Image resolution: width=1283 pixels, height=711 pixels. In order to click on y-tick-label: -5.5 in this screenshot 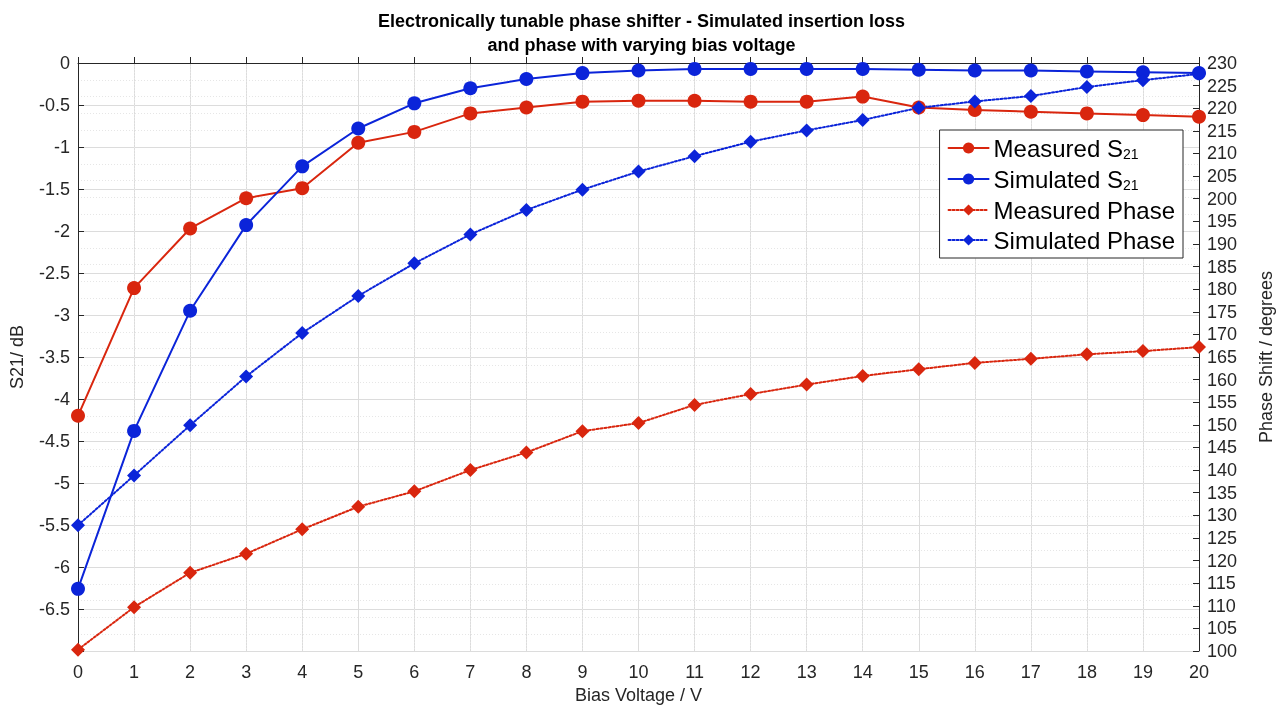, I will do `click(54, 525)`.